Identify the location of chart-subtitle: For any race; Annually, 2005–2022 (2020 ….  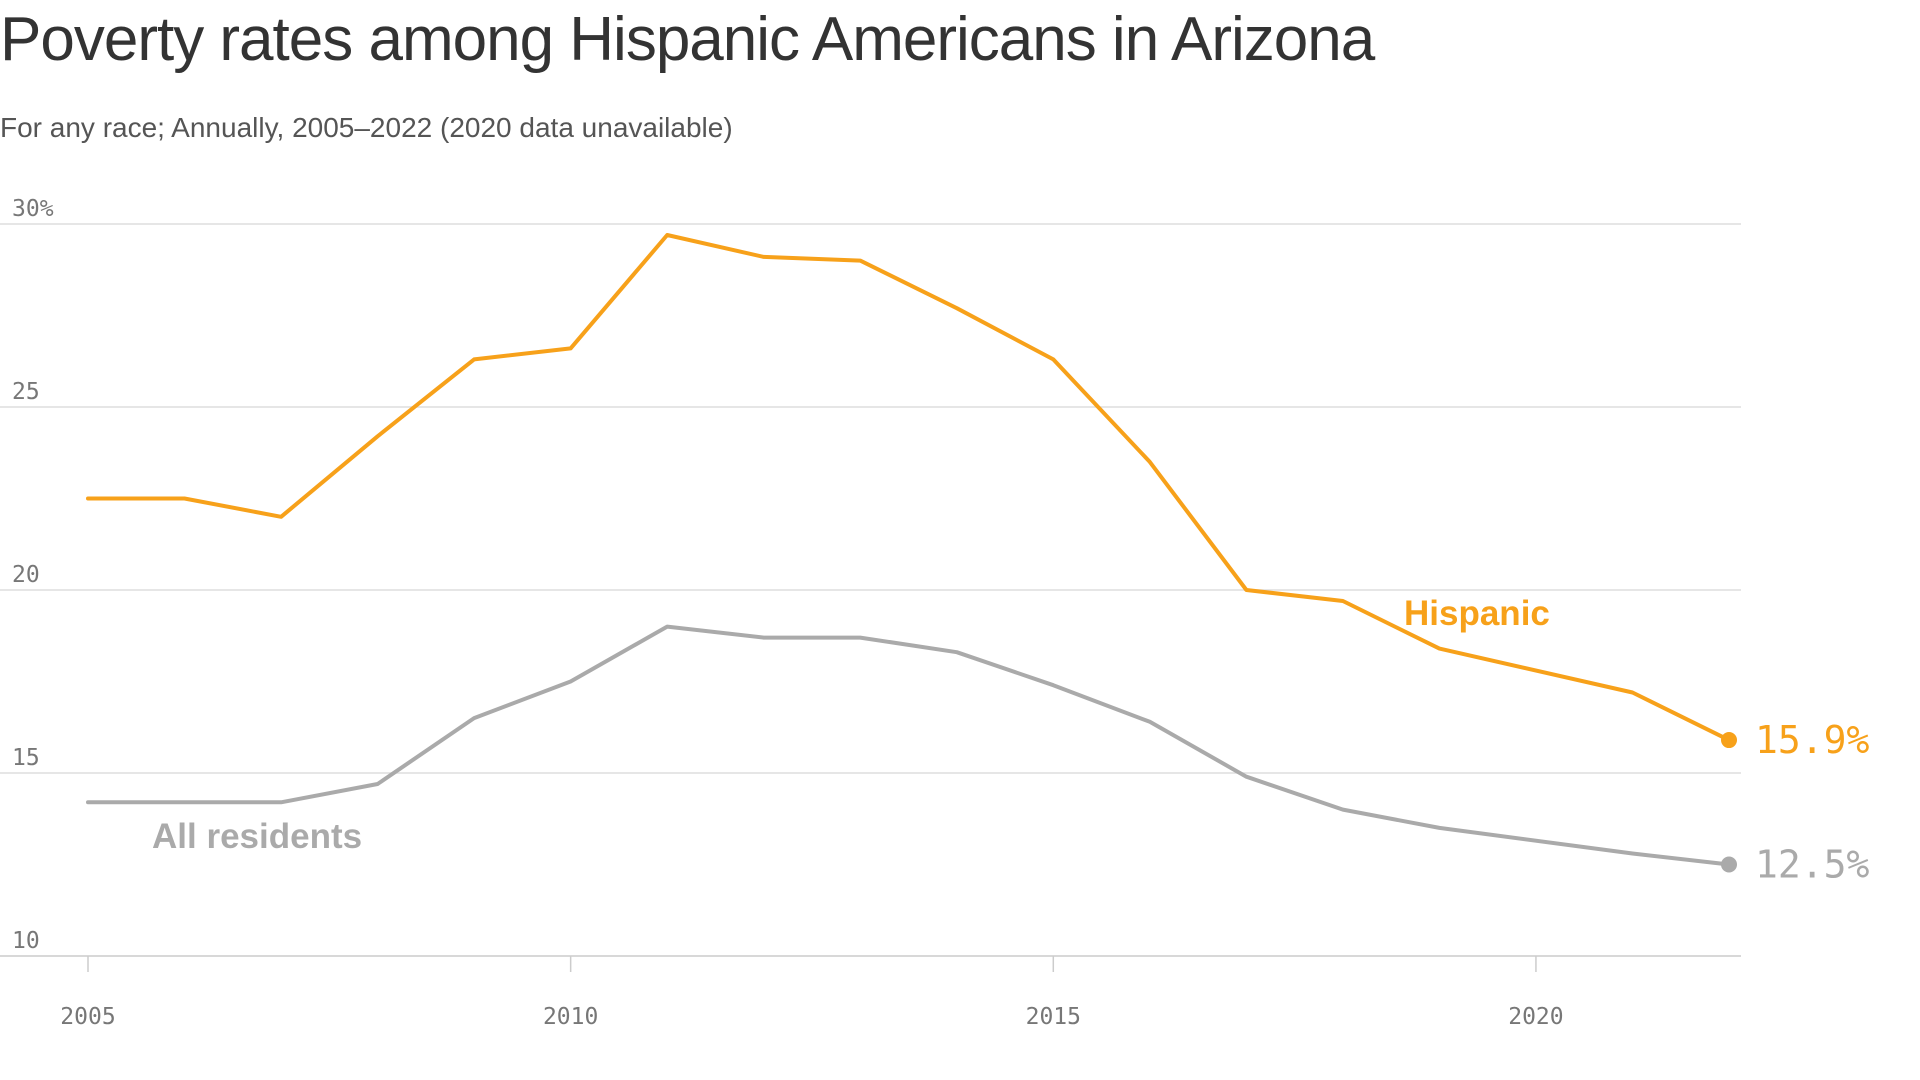
(366, 127).